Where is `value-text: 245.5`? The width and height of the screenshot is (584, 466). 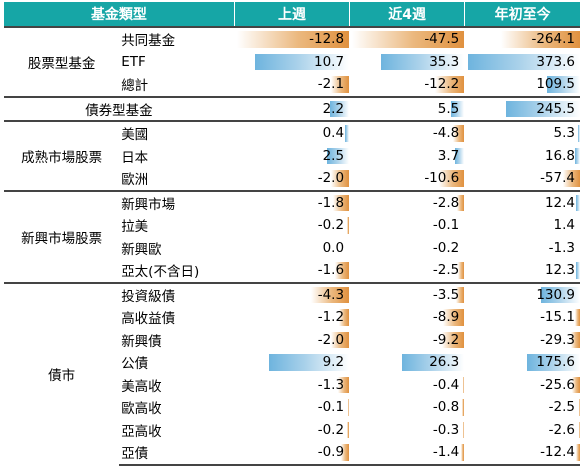 value-text: 245.5 is located at coordinates (555, 108).